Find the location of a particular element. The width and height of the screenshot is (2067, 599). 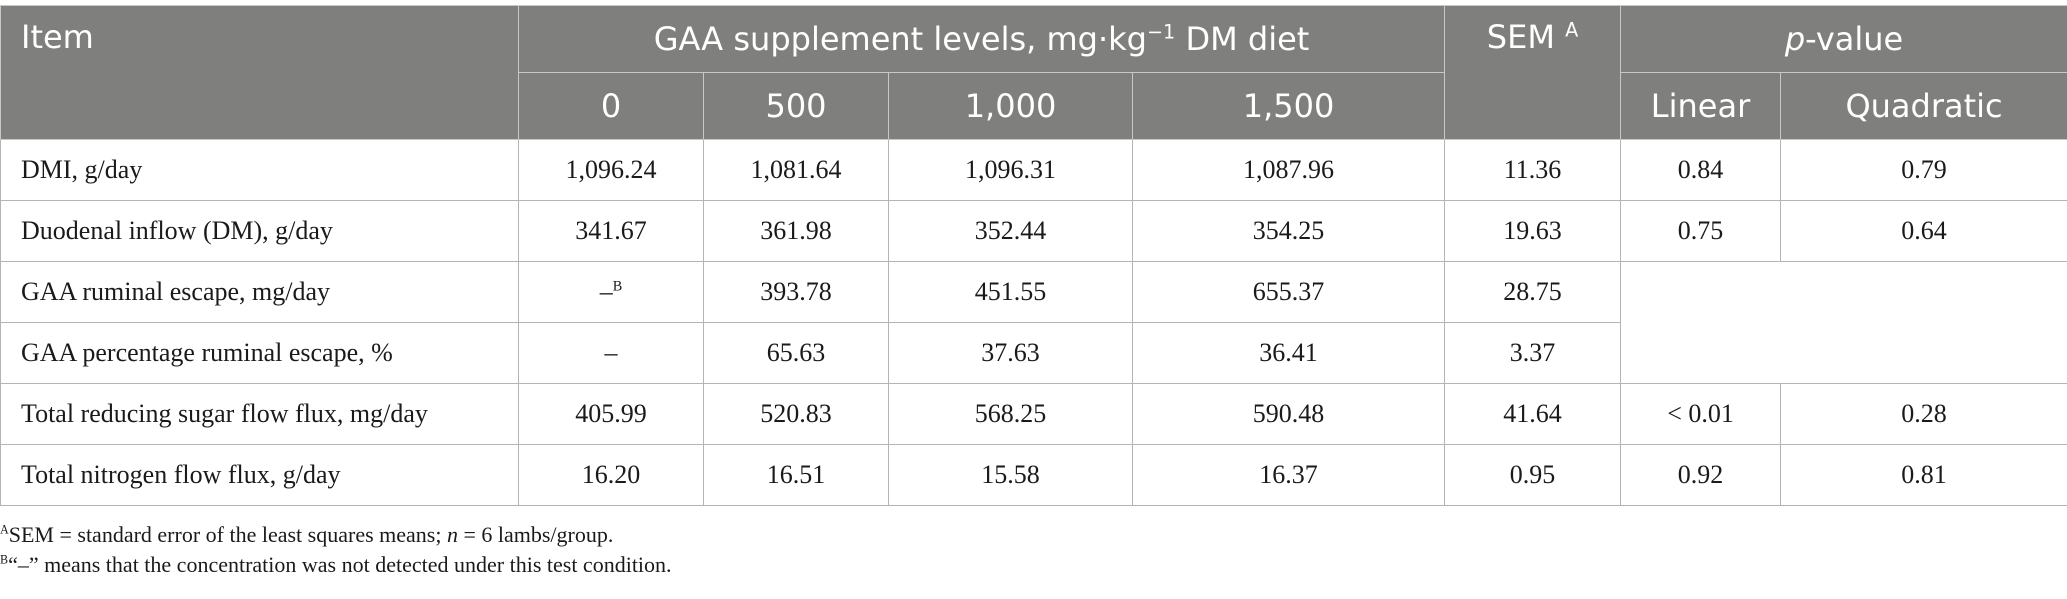

cell-quadratic: 0.64 is located at coordinates (1923, 231).